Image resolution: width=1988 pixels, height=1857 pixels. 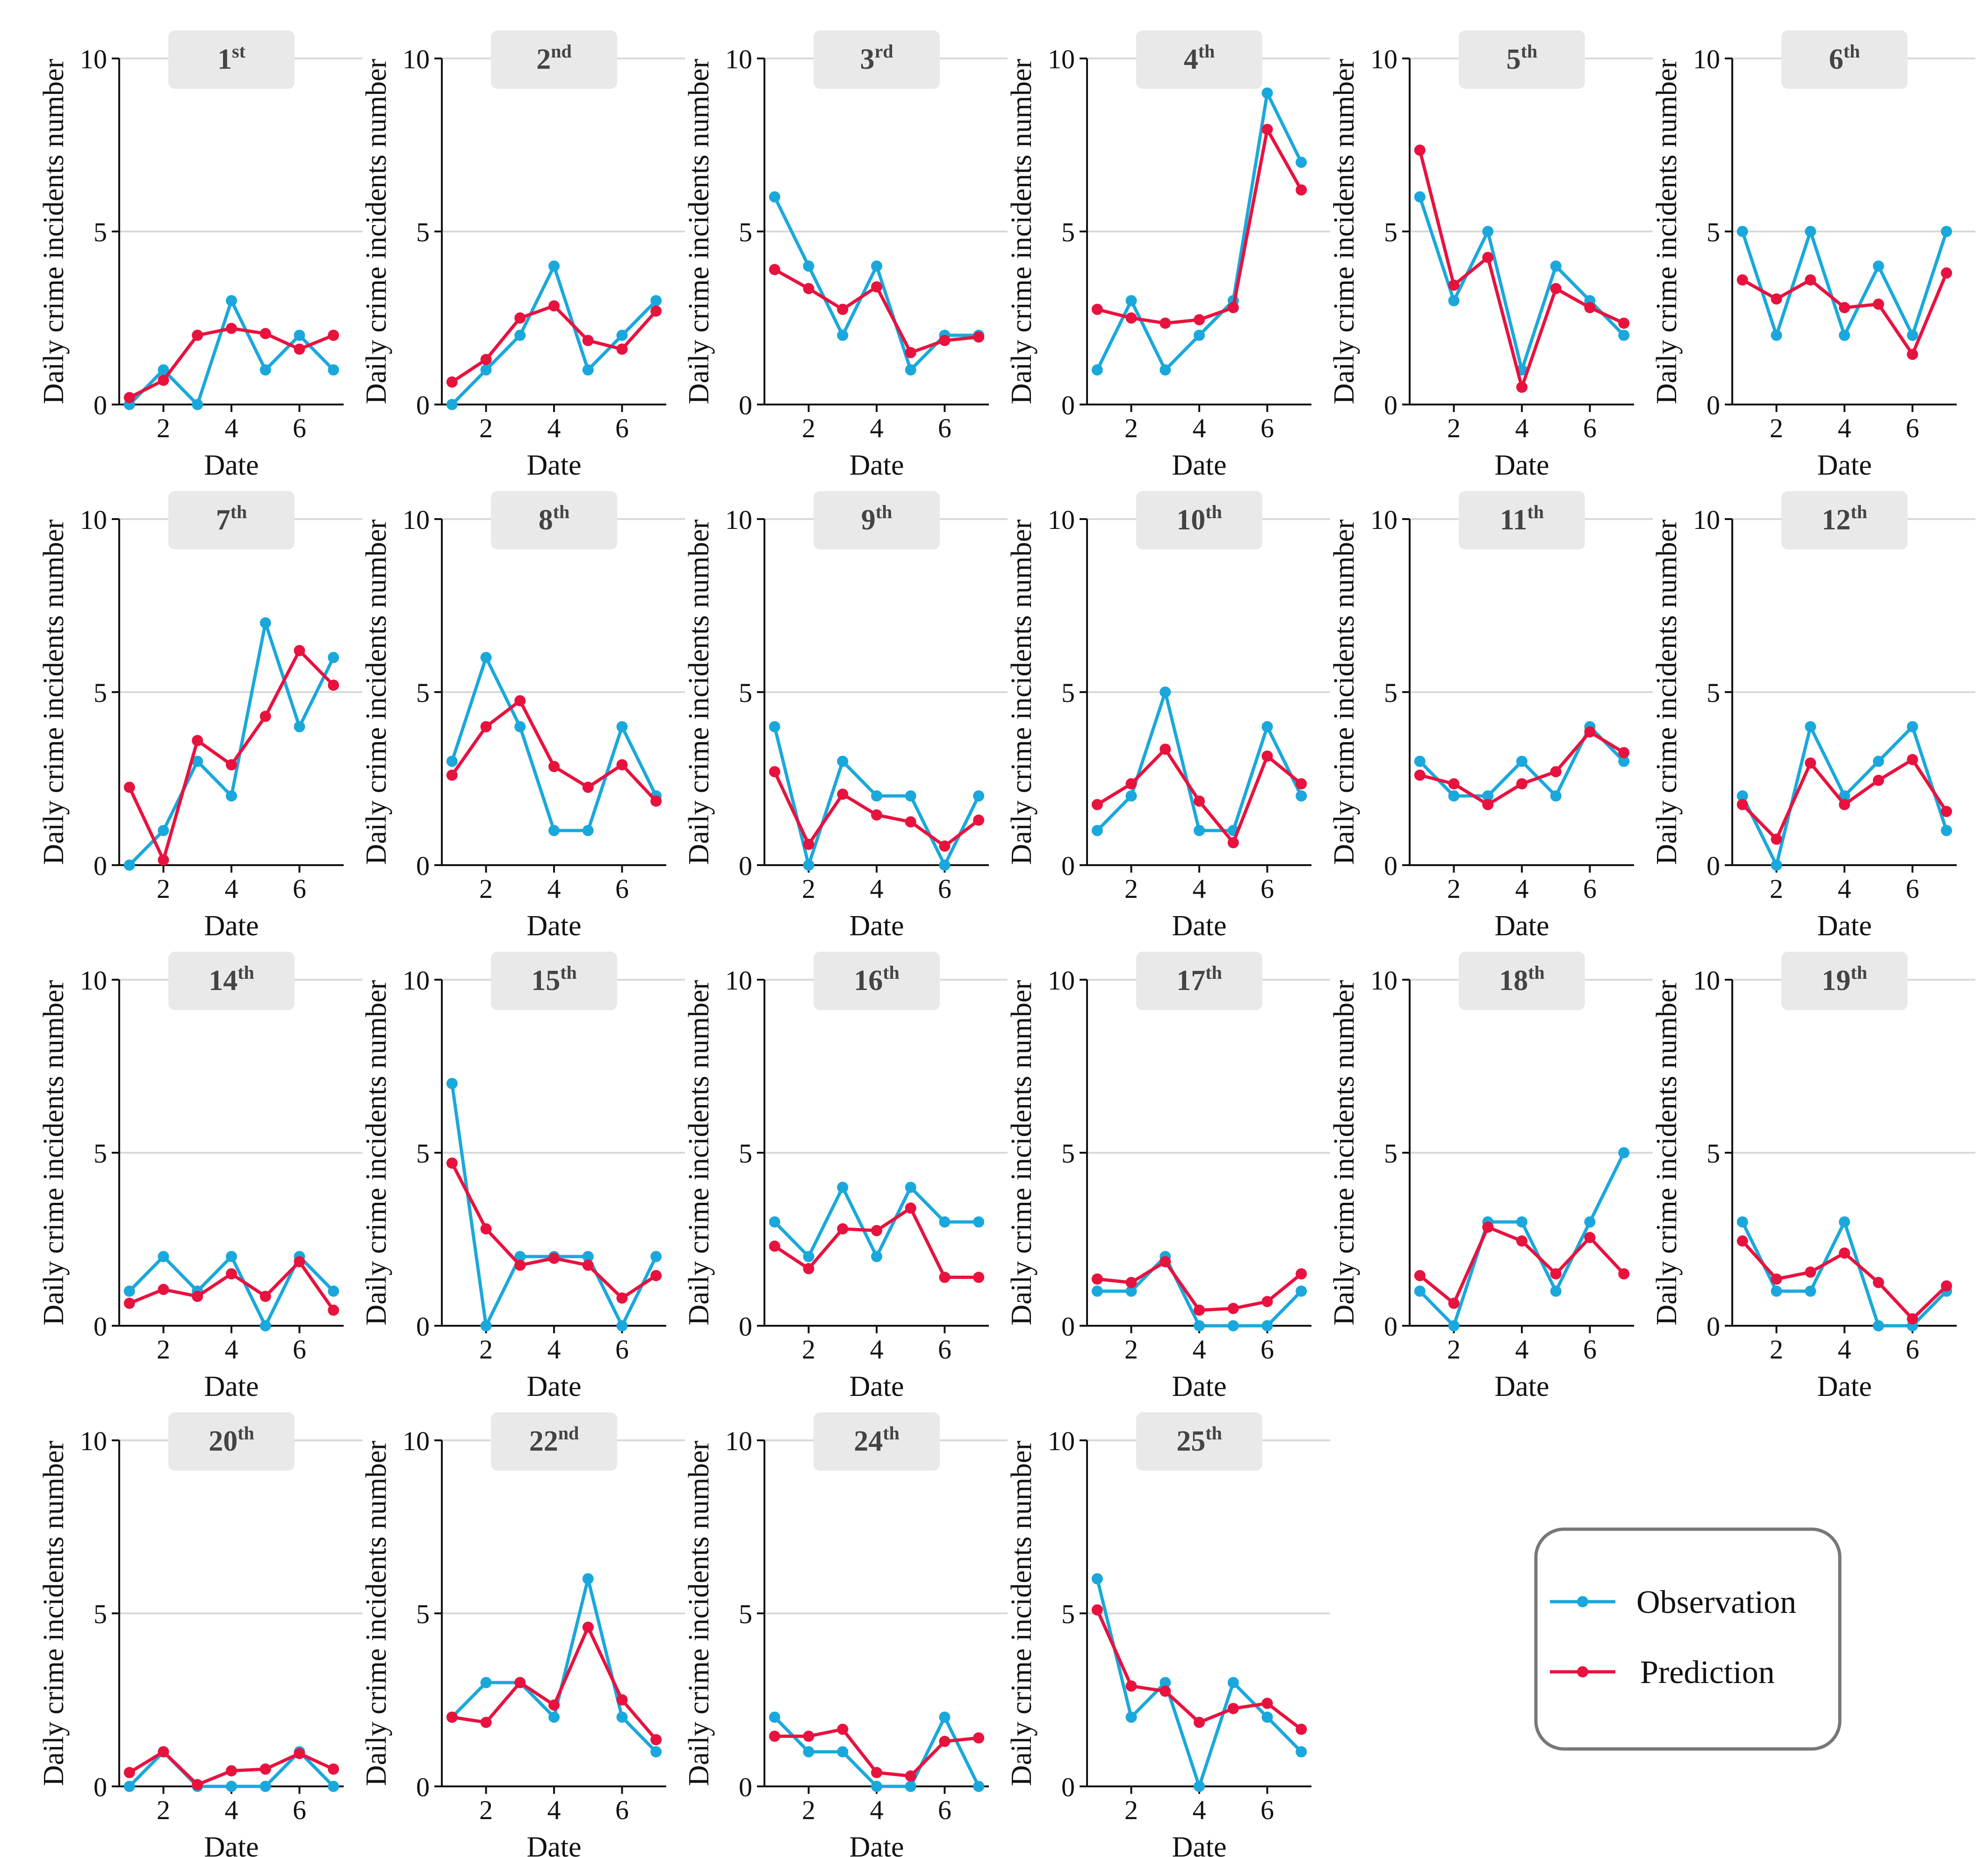 I want to click on legend-prediction-label: Prediction, so click(x=1708, y=1673).